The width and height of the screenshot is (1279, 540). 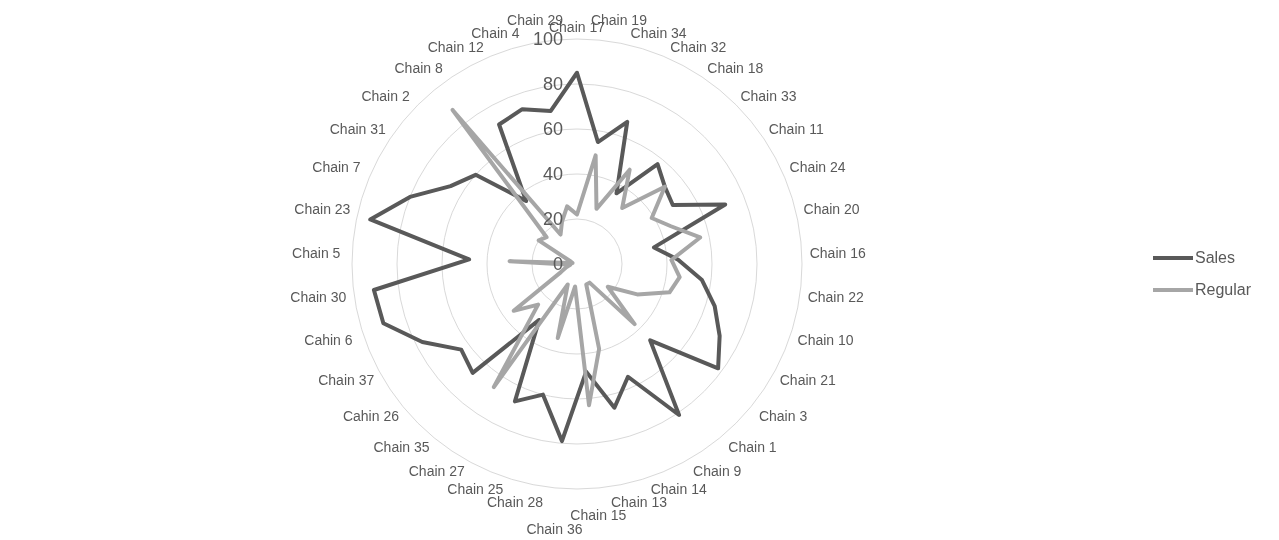 What do you see at coordinates (346, 380) in the screenshot?
I see `spoke-label: Chain 37` at bounding box center [346, 380].